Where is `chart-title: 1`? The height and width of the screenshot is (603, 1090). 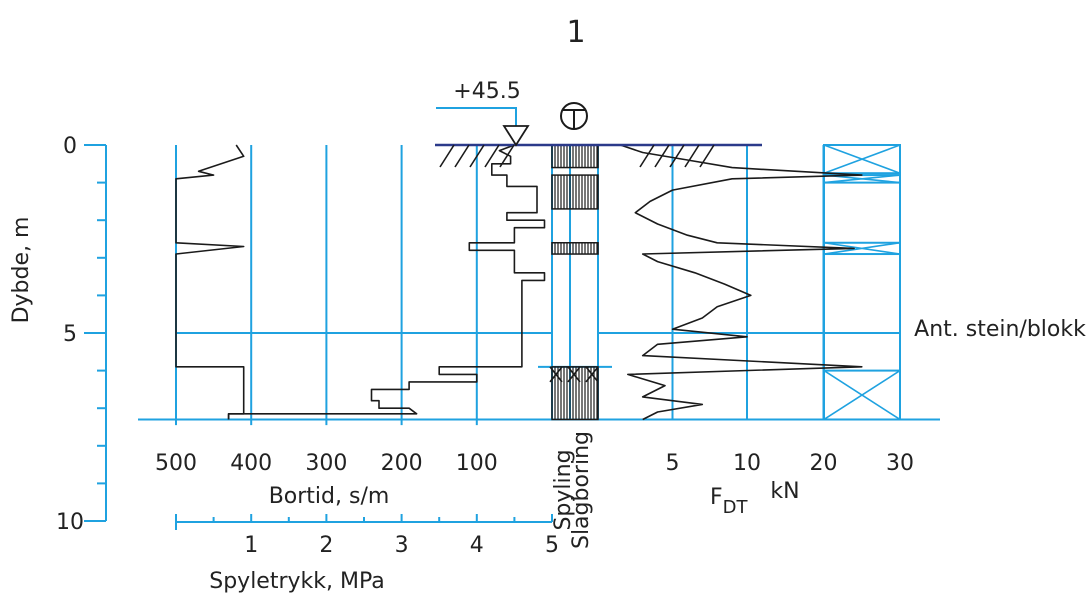
chart-title: 1 is located at coordinates (575, 32).